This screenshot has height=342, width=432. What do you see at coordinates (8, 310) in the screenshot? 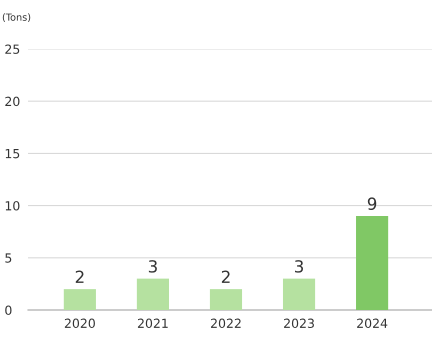
I see `y-tick-label: 0` at bounding box center [8, 310].